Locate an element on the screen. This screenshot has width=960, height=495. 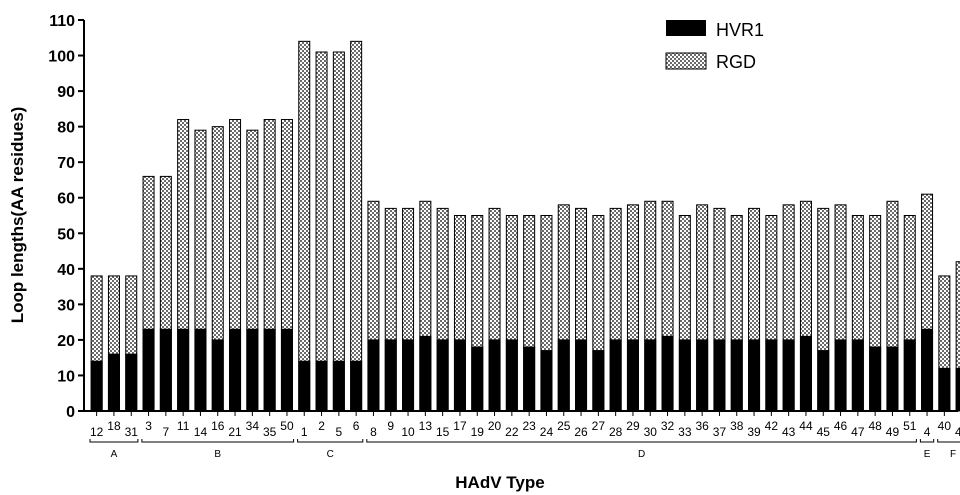
y-tick-label-0: 0 is located at coordinates (70, 412).